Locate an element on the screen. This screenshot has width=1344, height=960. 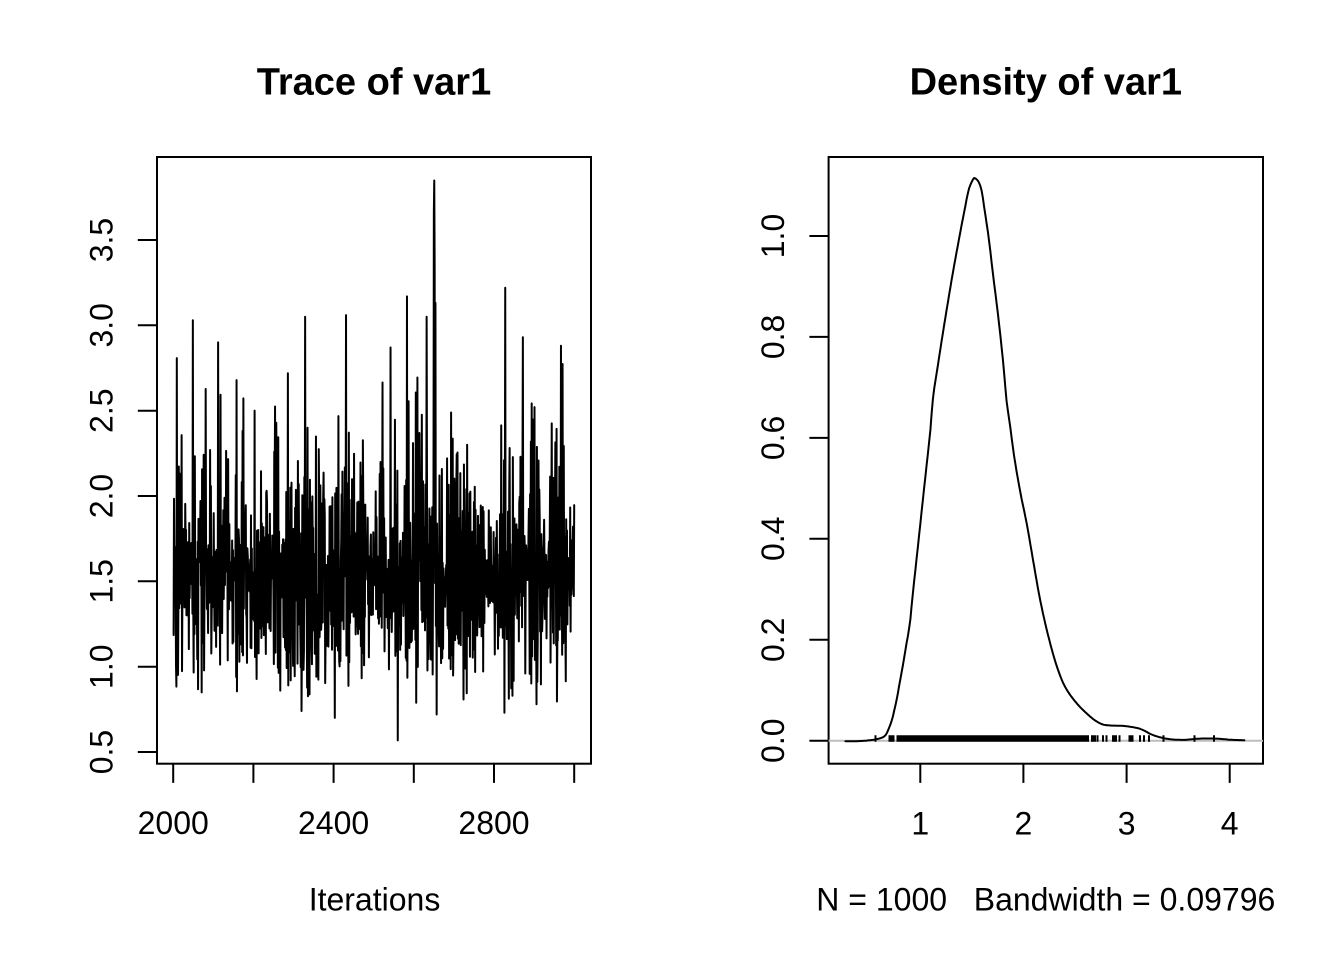
svg-text: Trace of var1 is located at coordinates (374, 83).